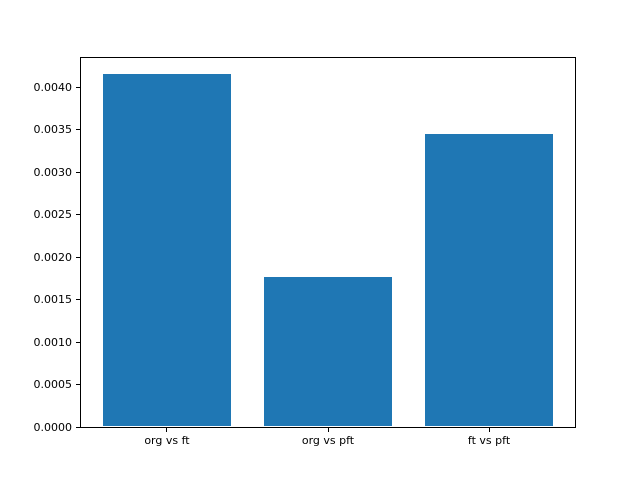 Image resolution: width=640 pixels, height=480 pixels. What do you see at coordinates (53, 130) in the screenshot?
I see `y-tick-label: 0.0035` at bounding box center [53, 130].